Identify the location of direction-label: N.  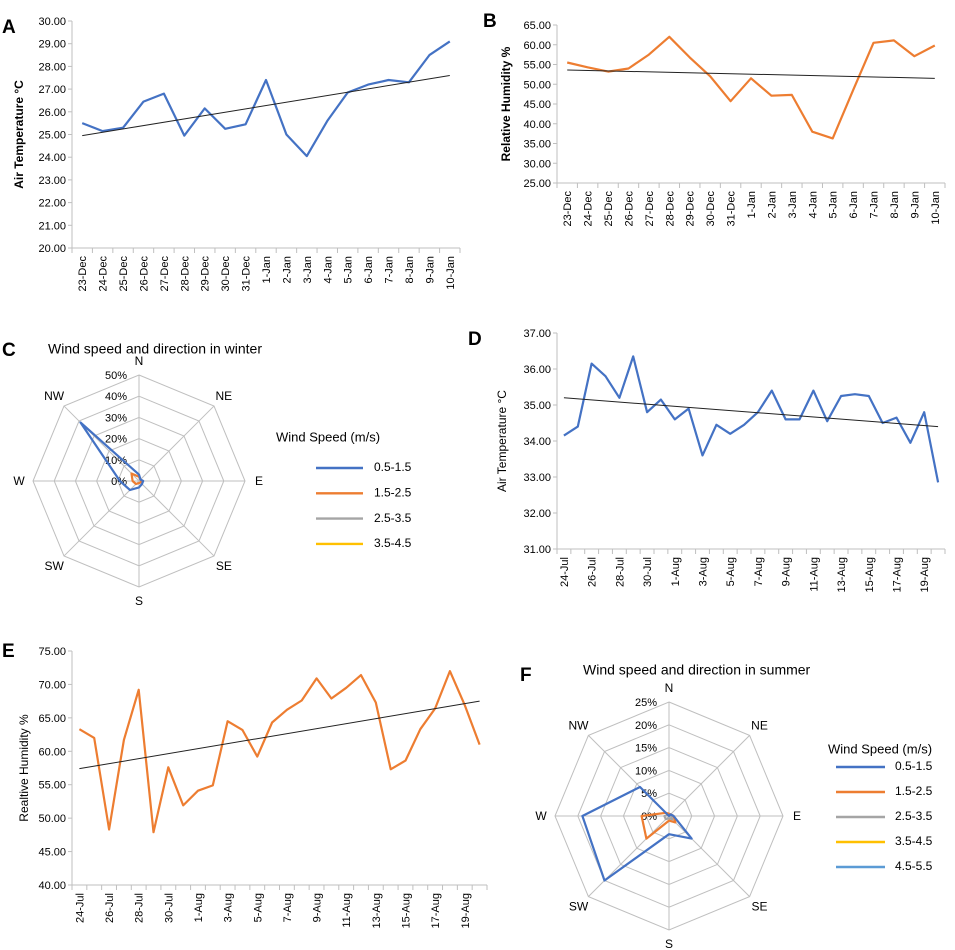
(669, 688).